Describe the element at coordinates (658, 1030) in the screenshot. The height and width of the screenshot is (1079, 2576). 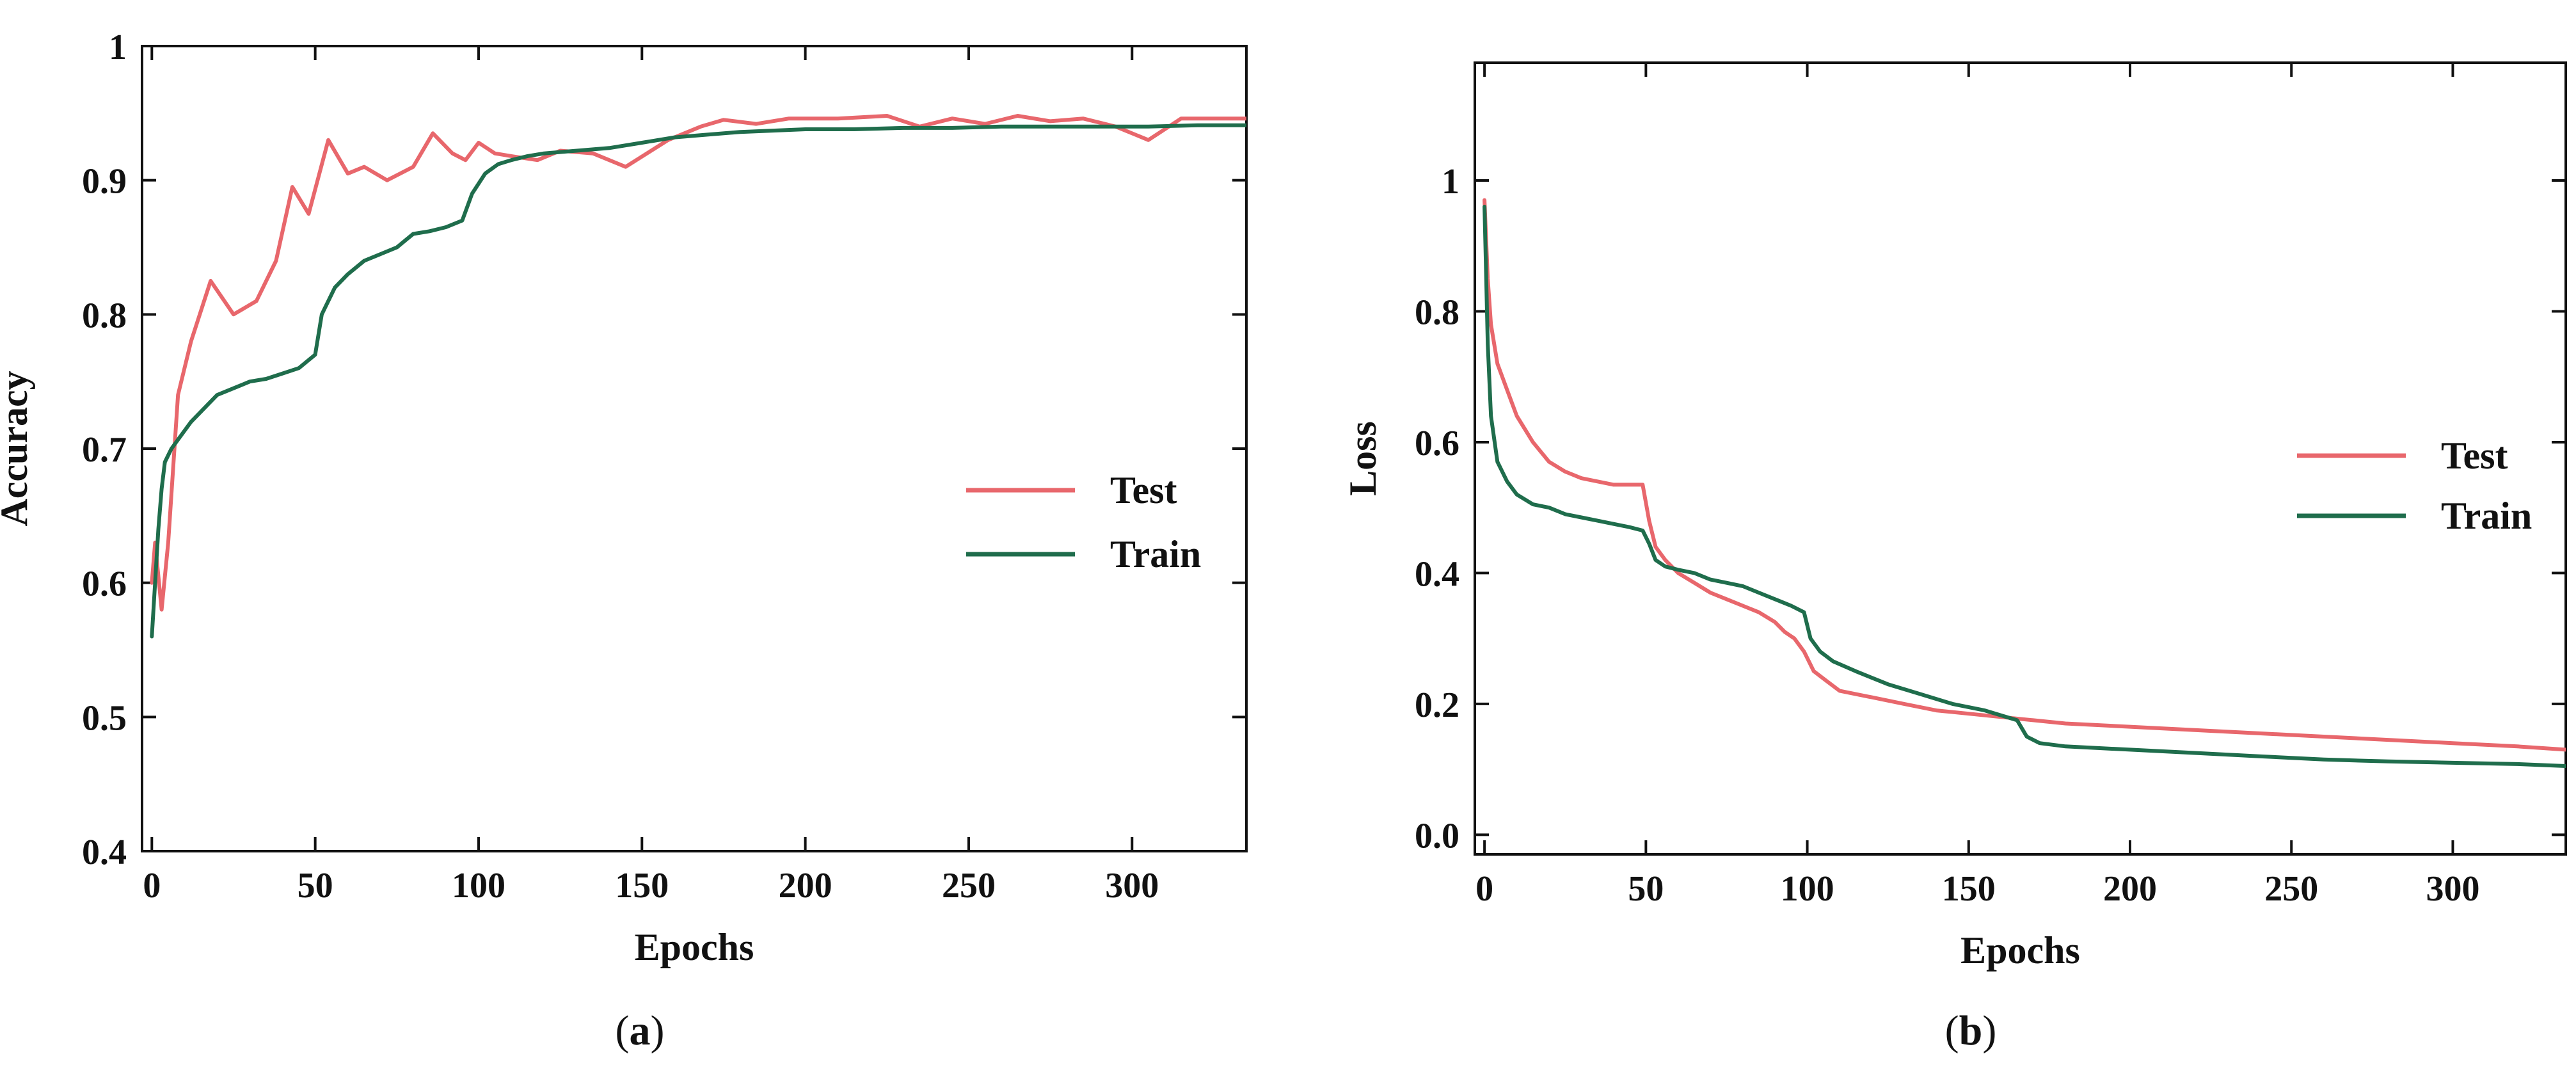
I see `caption-a-close: )` at that location.